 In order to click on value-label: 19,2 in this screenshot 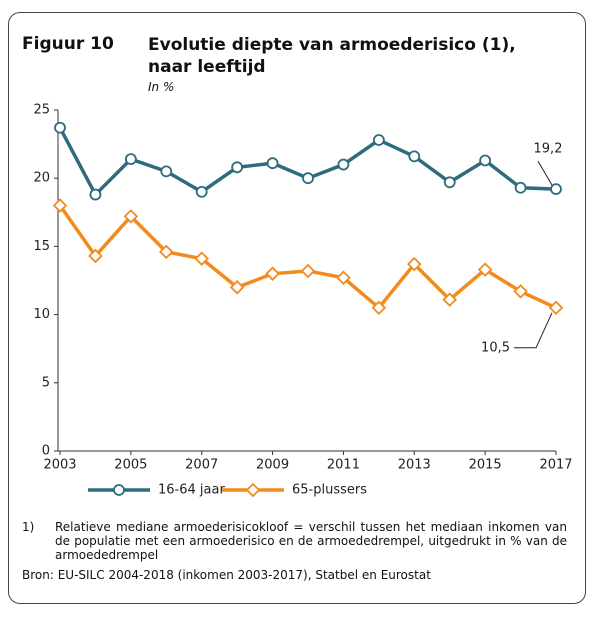, I will do `click(548, 149)`.